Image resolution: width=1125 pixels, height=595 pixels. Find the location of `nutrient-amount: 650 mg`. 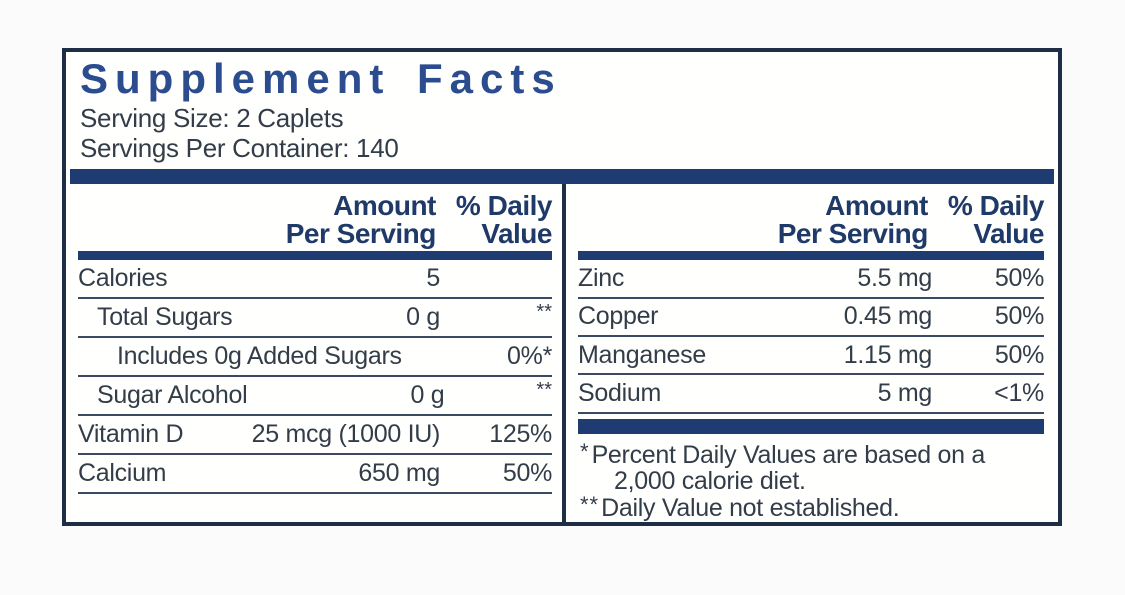

nutrient-amount: 650 mg is located at coordinates (399, 473).